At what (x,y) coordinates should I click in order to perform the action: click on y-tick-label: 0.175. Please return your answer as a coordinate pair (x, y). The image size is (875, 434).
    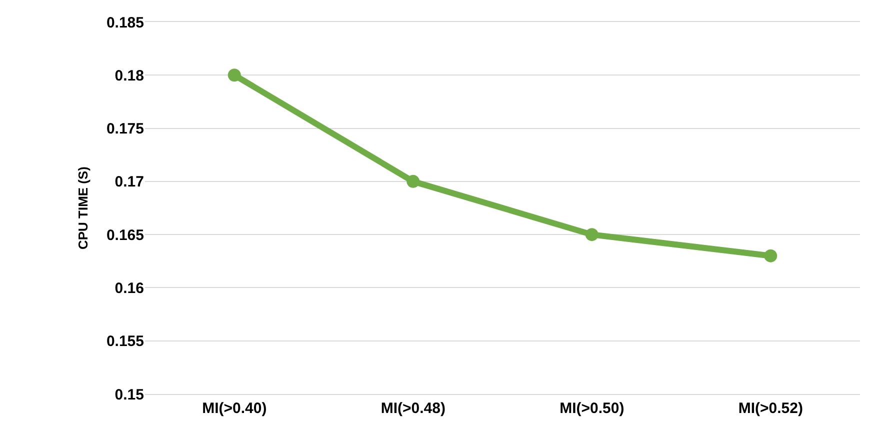
    Looking at the image, I should click on (125, 129).